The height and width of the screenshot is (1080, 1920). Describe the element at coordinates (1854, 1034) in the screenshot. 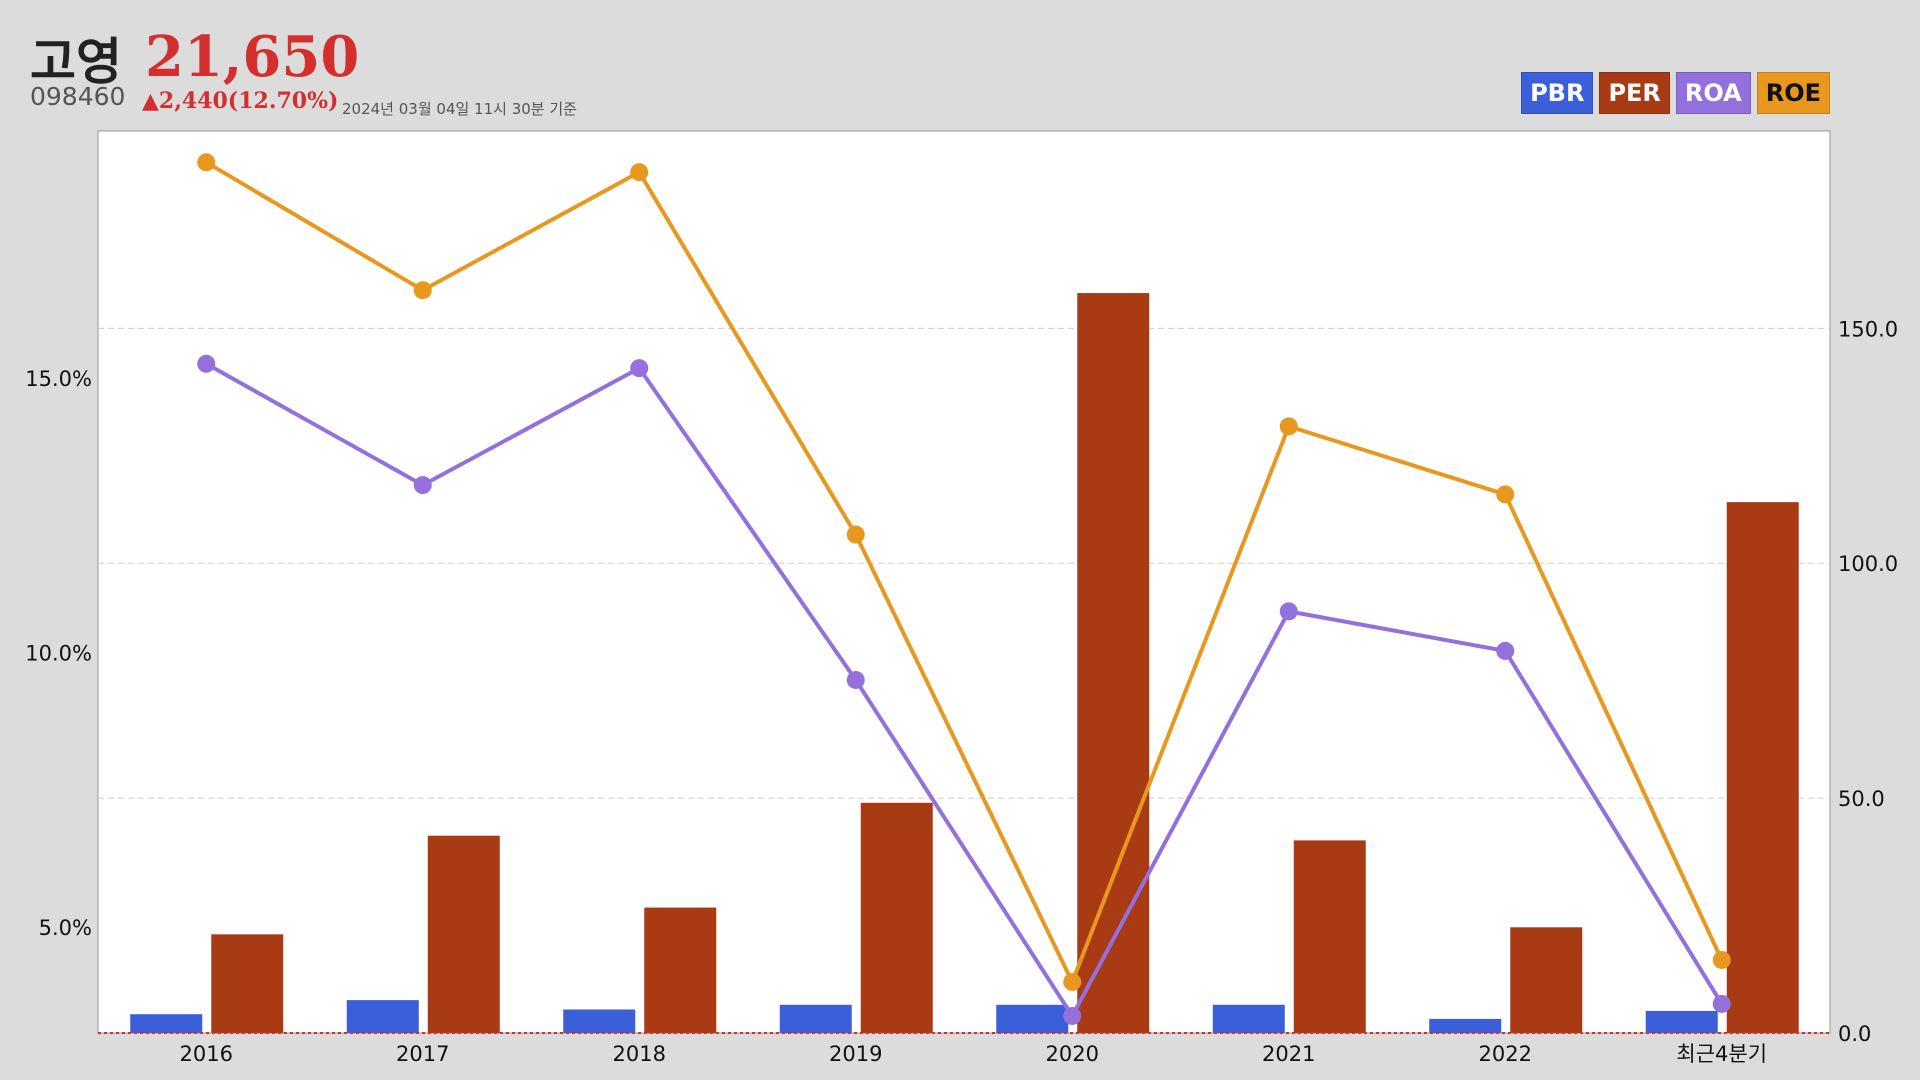

I see `right-axis-tick-label: 0.0` at that location.